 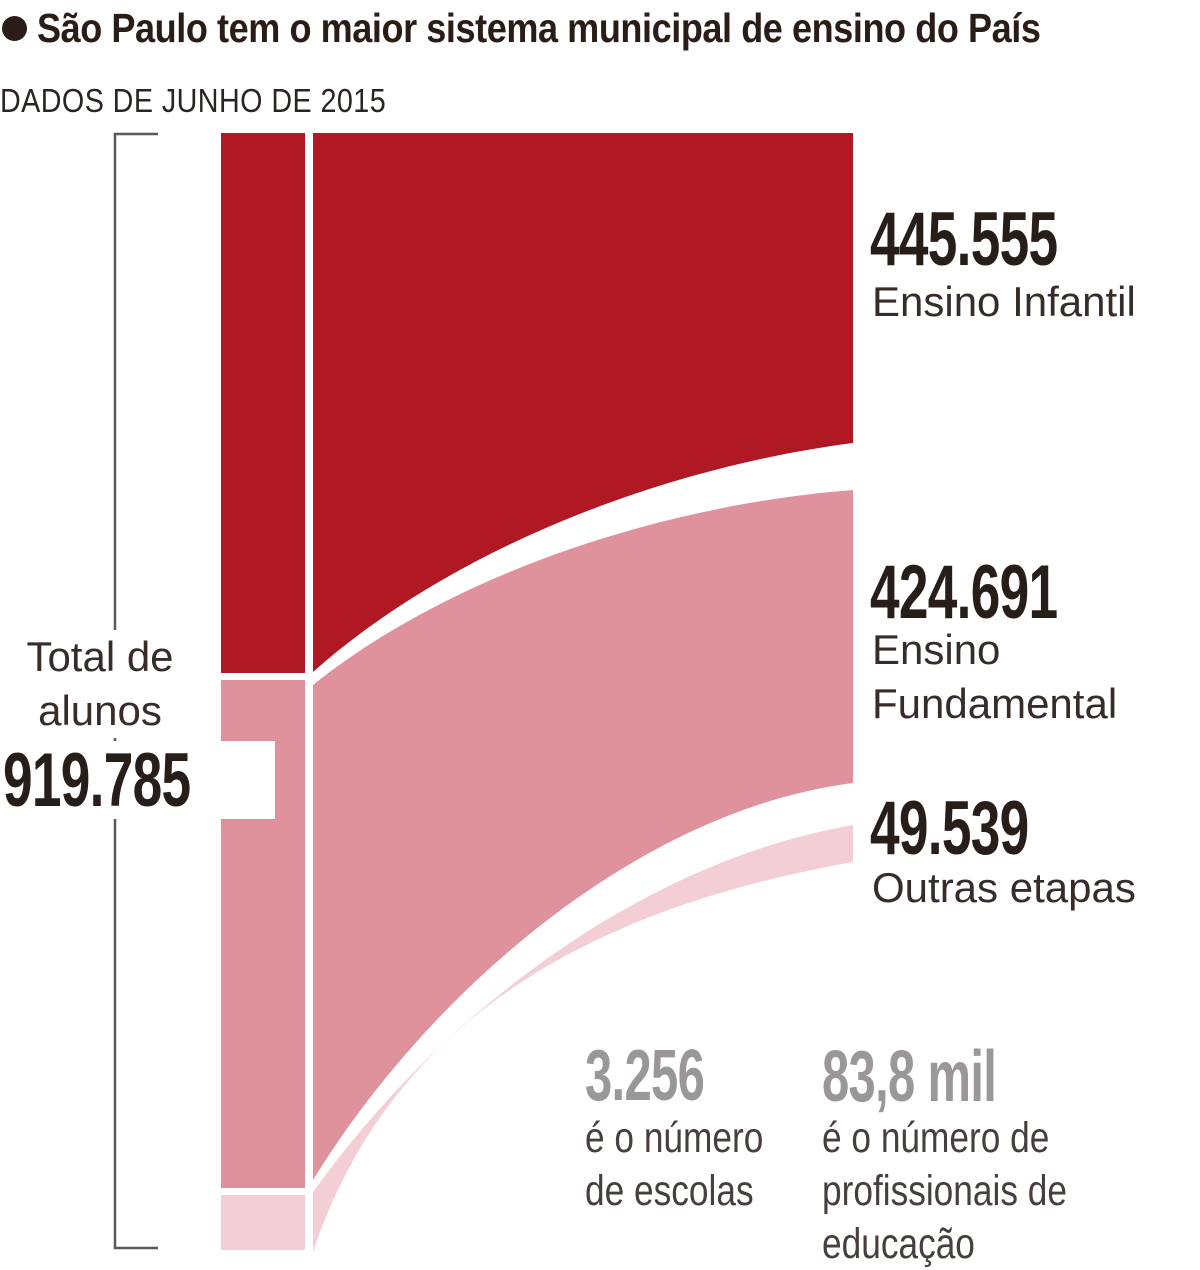 I want to click on total-value: 919.785, so click(x=97, y=780).